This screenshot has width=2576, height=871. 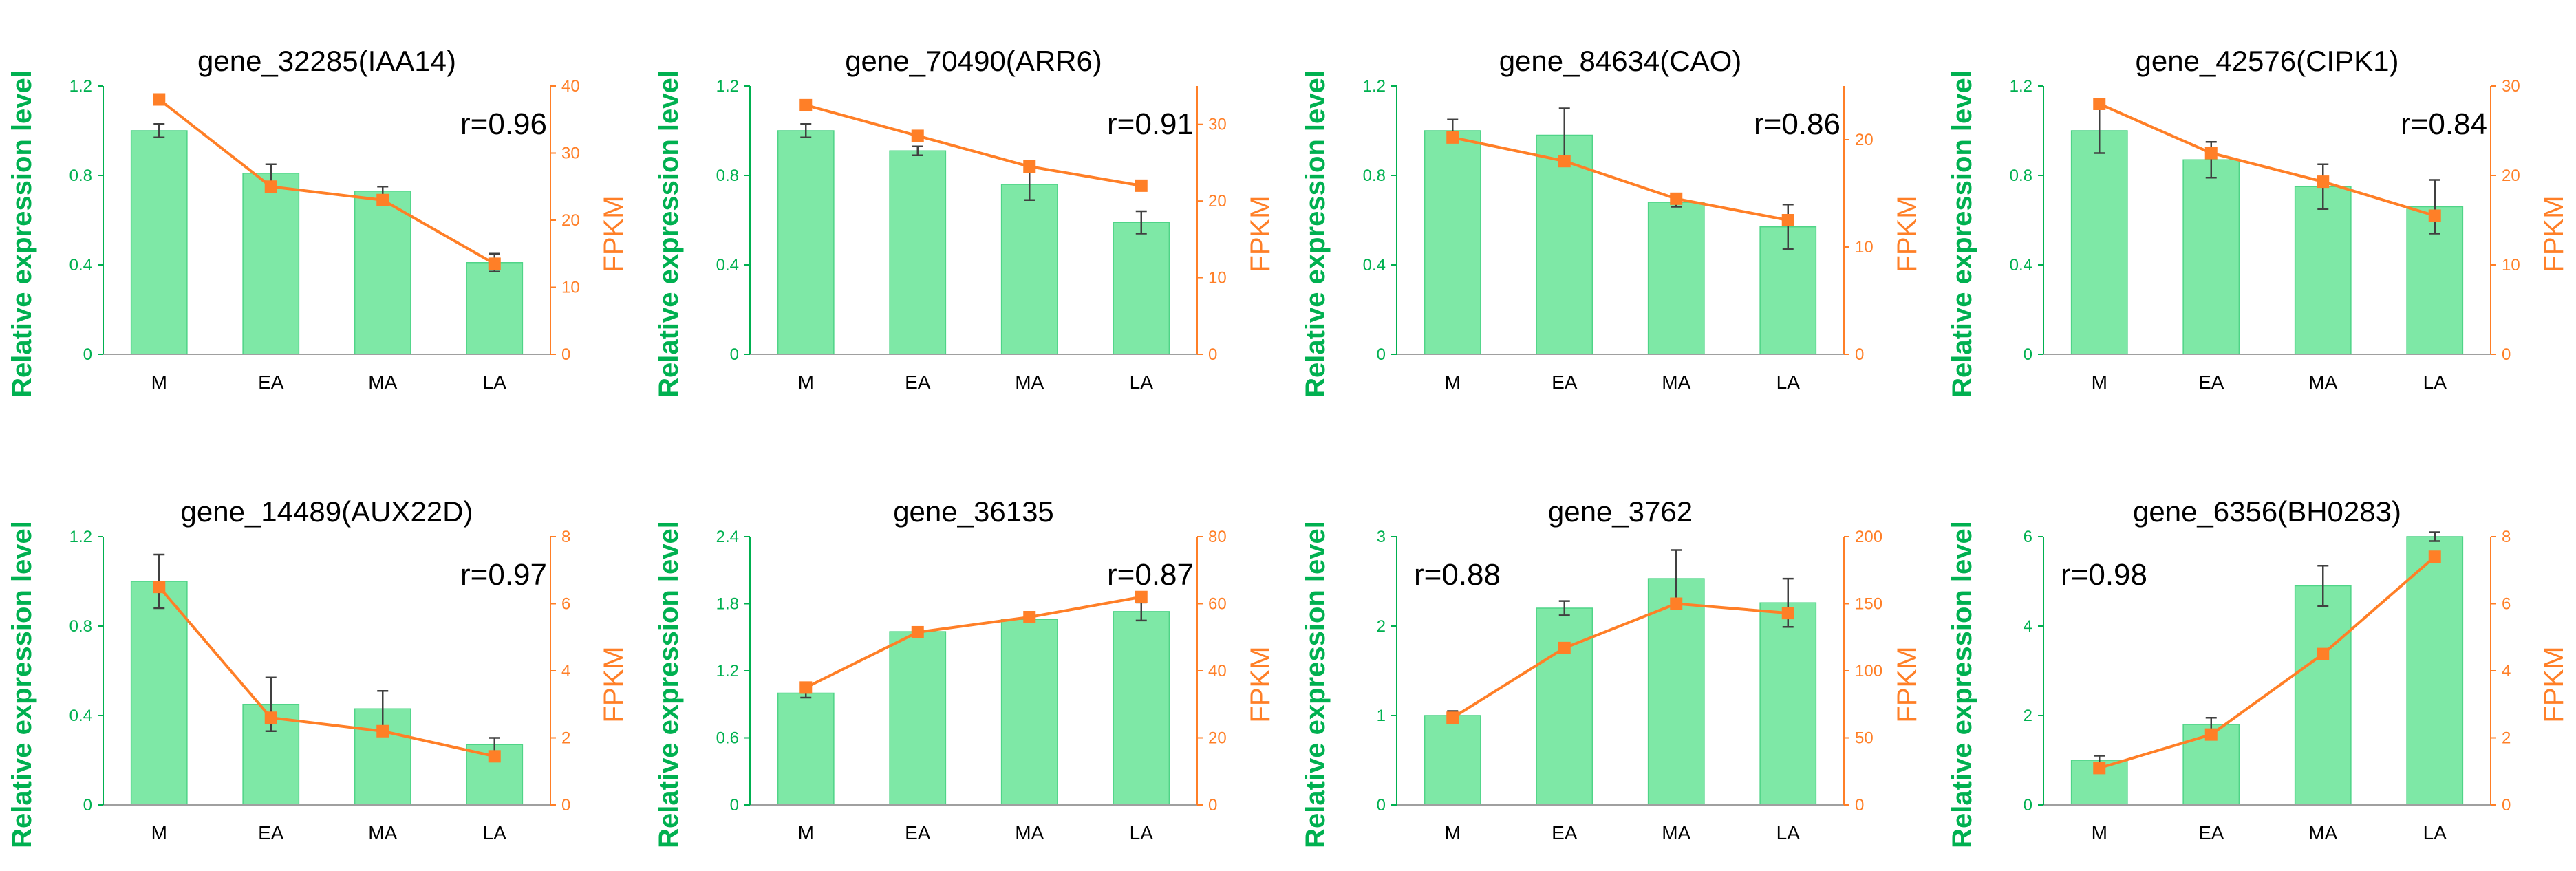 What do you see at coordinates (973, 511) in the screenshot?
I see `chart-title: gene_36135` at bounding box center [973, 511].